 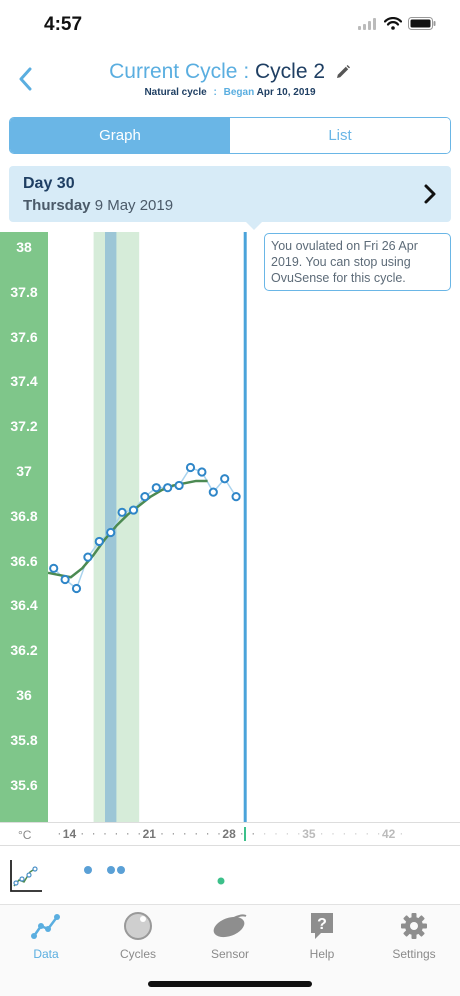 What do you see at coordinates (343, 72) in the screenshot?
I see `pencil-edit-icon` at bounding box center [343, 72].